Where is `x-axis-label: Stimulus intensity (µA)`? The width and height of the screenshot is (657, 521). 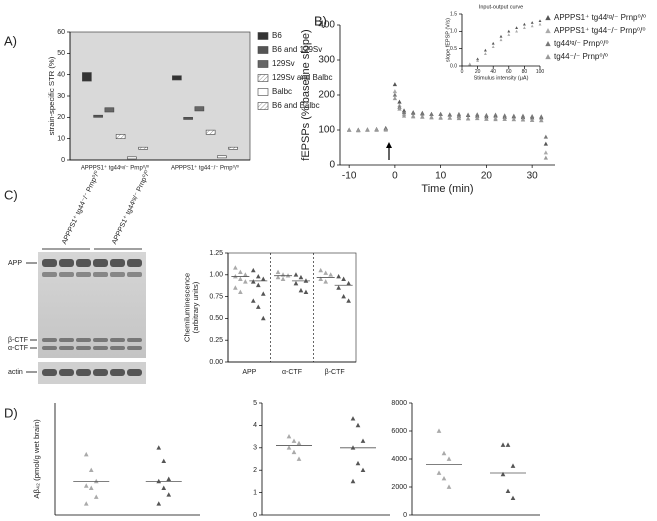
x-axis-label: Stimulus intensity (µA) is located at coordinates (501, 78).